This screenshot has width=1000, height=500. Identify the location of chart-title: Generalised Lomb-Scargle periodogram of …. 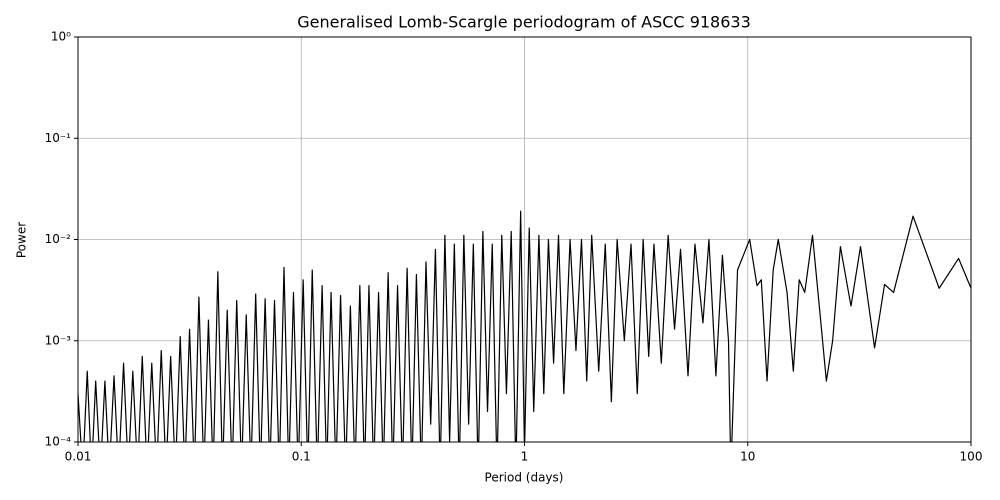
(524, 22).